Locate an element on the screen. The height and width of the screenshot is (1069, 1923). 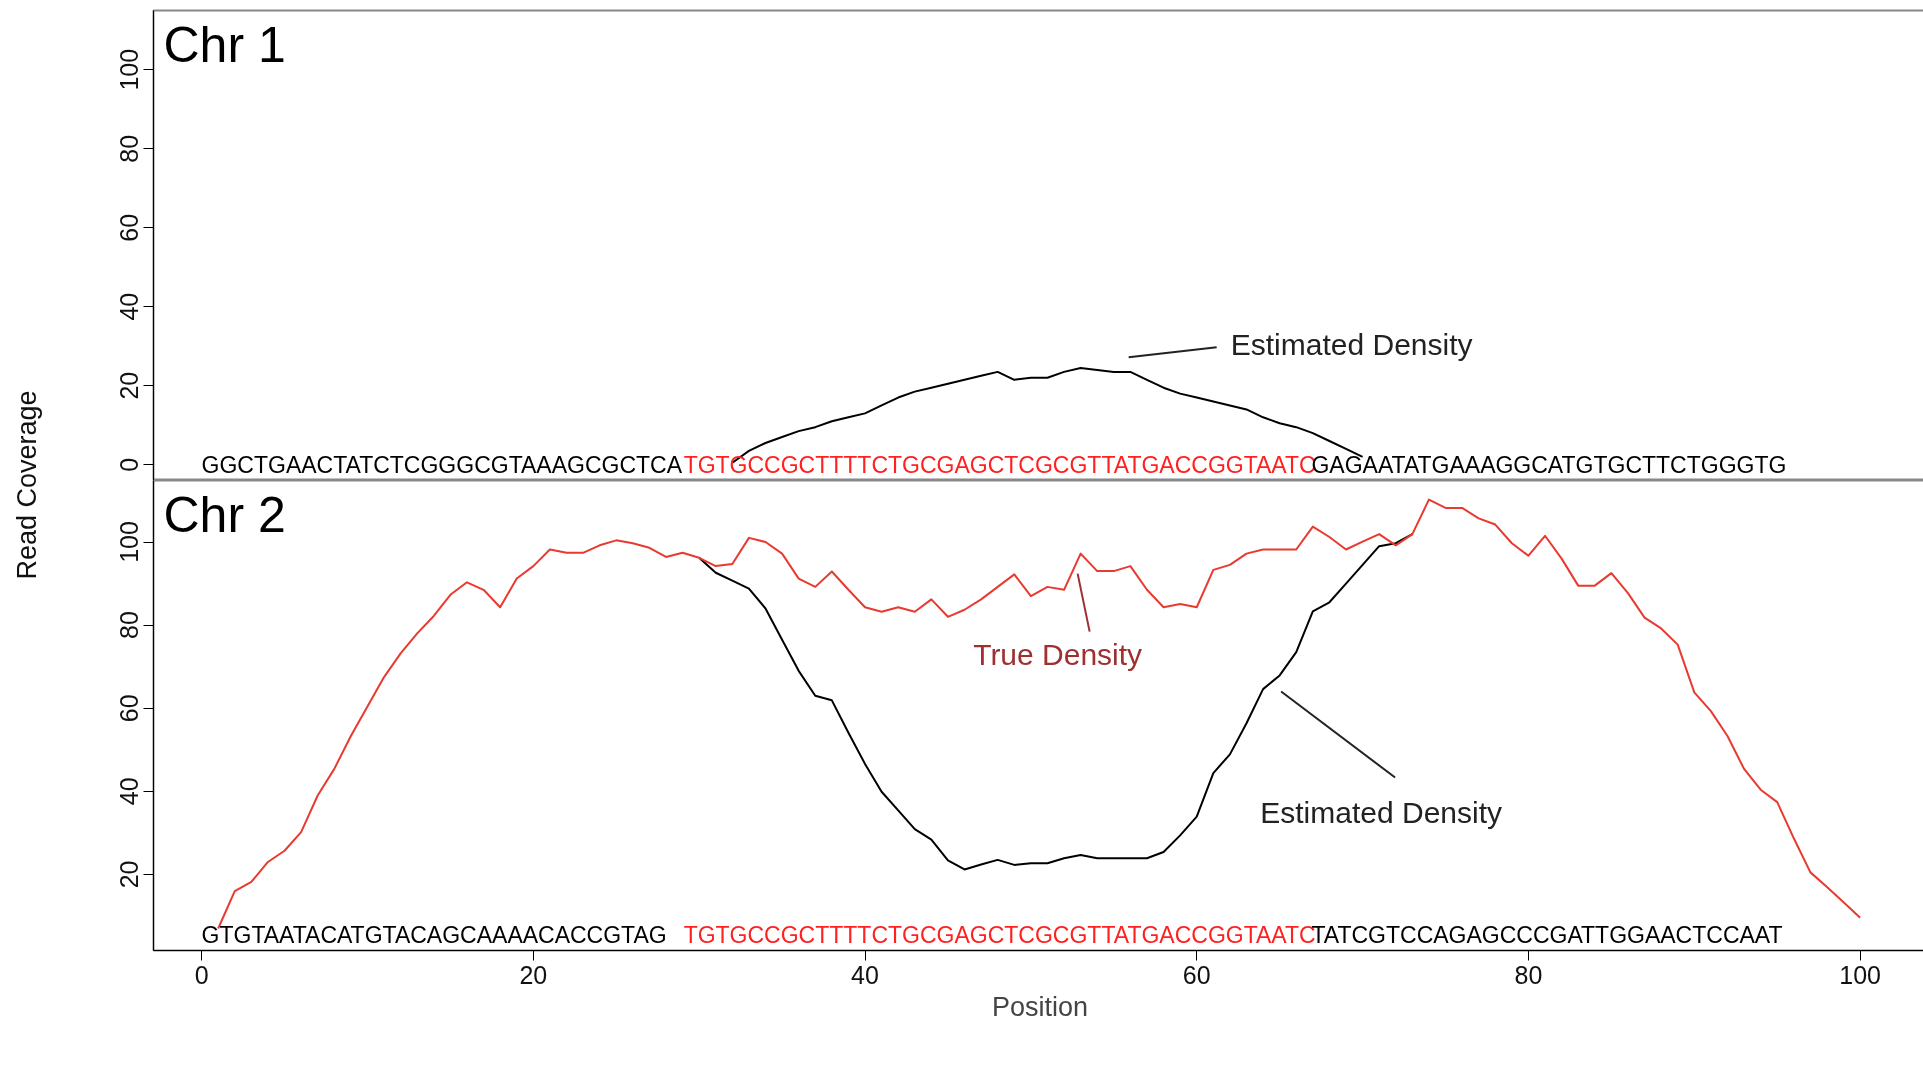
x-tick-label: 100 is located at coordinates (1860, 974).